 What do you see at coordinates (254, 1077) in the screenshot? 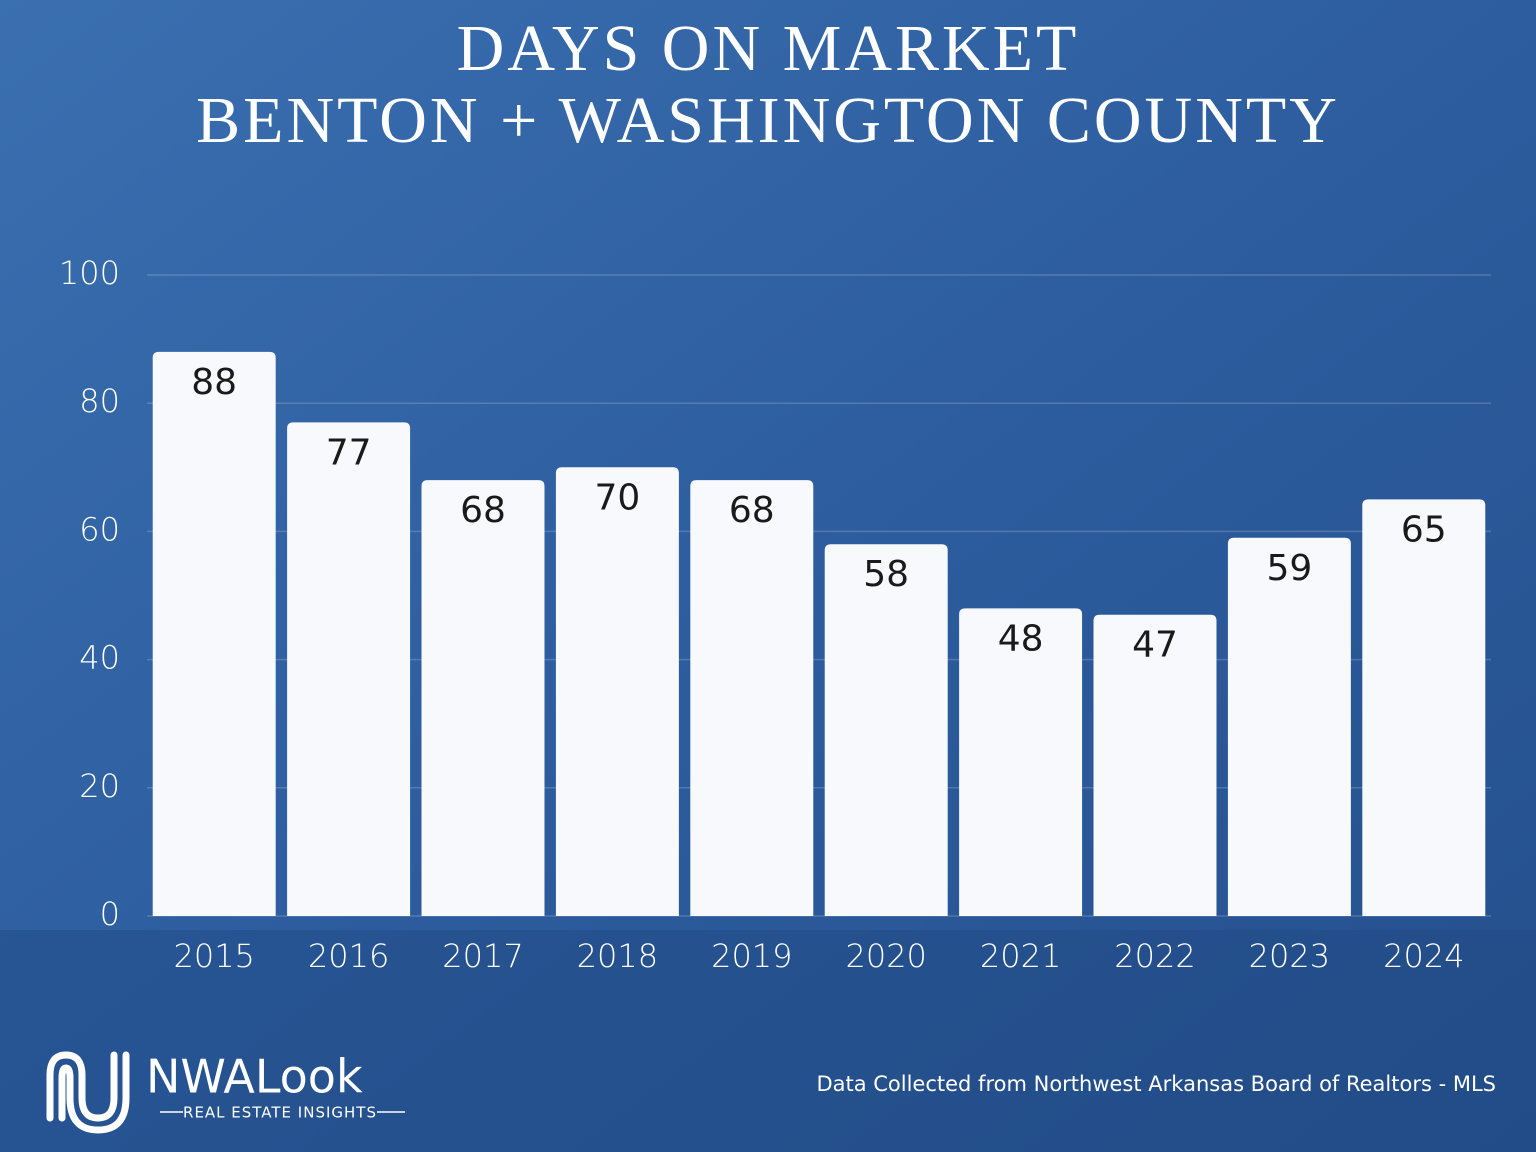
I see `brand-name: NWALook` at bounding box center [254, 1077].